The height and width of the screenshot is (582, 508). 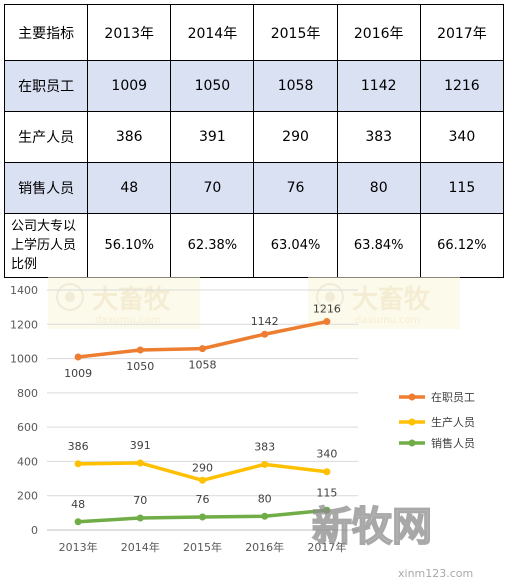 I want to click on x-tick-label: 2017年, so click(x=326, y=547).